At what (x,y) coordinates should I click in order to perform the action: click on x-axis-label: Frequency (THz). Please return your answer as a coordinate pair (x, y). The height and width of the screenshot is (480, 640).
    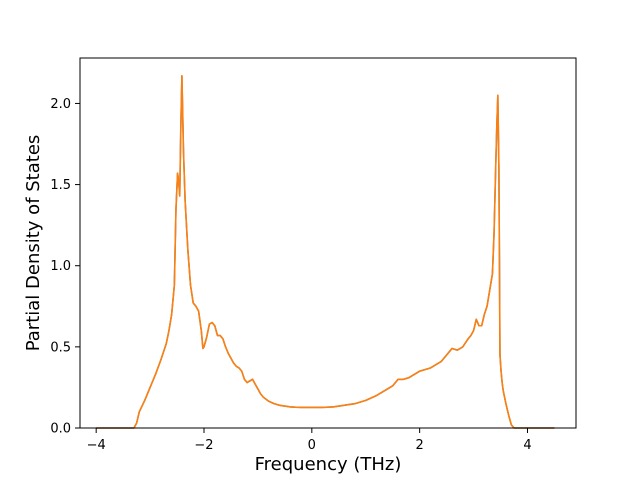
    Looking at the image, I should click on (328, 464).